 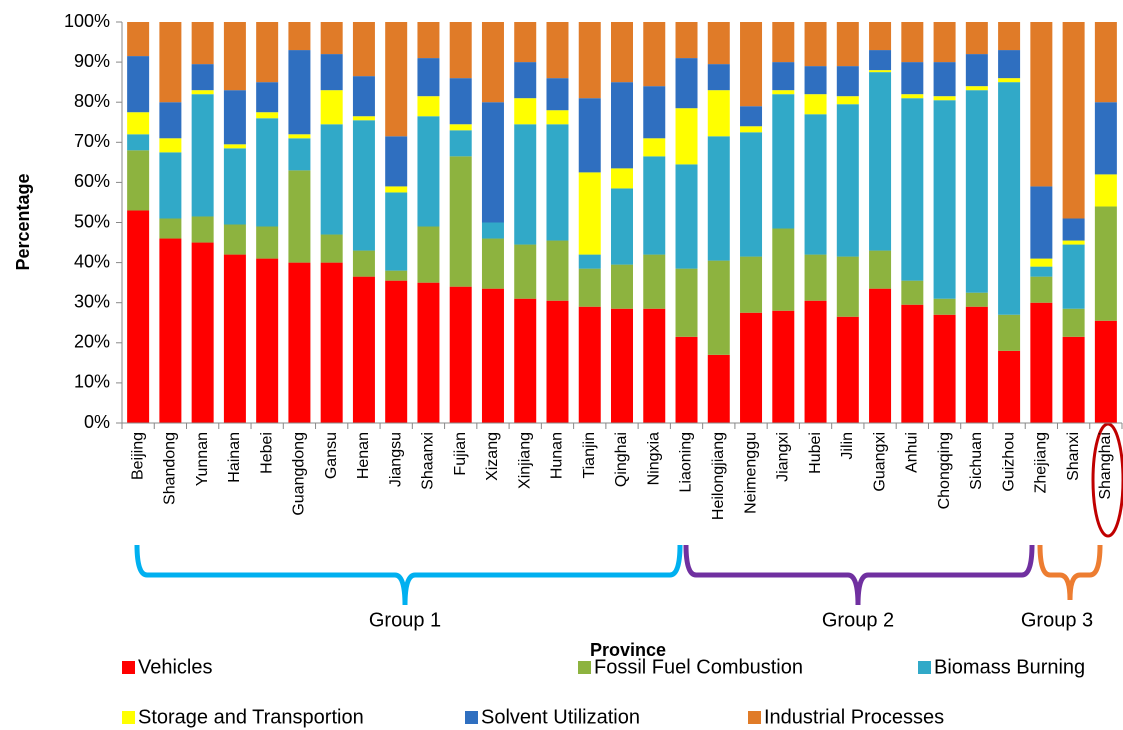 What do you see at coordinates (92, 382) in the screenshot?
I see `y-tick-label: 10%` at bounding box center [92, 382].